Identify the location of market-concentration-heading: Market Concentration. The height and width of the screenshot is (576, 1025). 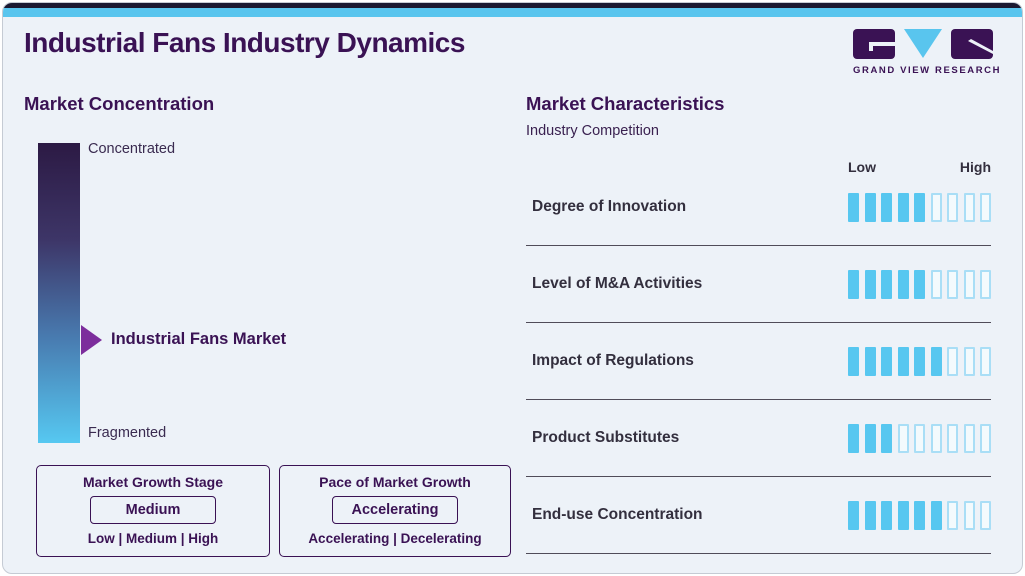
(119, 103).